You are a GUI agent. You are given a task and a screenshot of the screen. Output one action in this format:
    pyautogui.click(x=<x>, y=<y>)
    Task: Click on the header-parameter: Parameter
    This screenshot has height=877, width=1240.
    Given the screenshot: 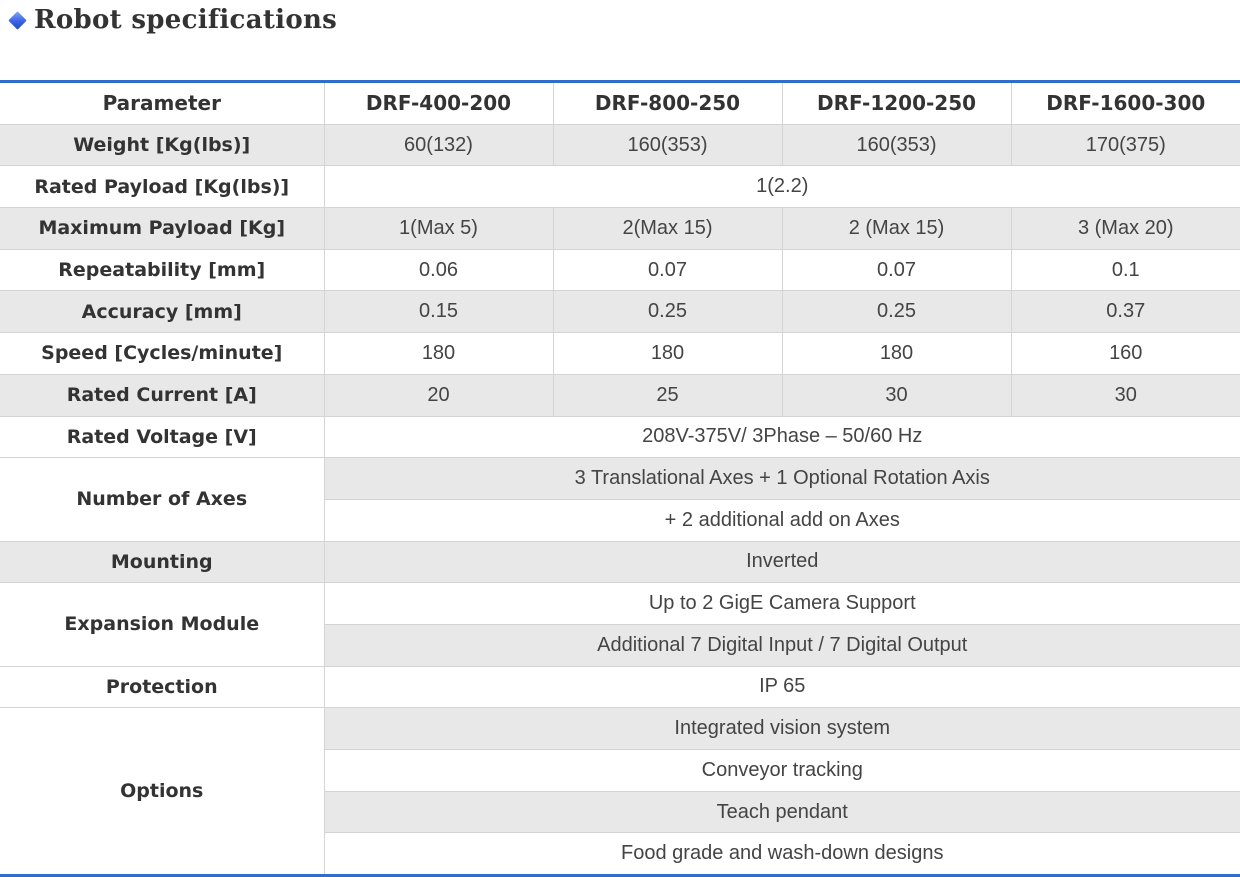 What is the action you would take?
    pyautogui.click(x=162, y=103)
    